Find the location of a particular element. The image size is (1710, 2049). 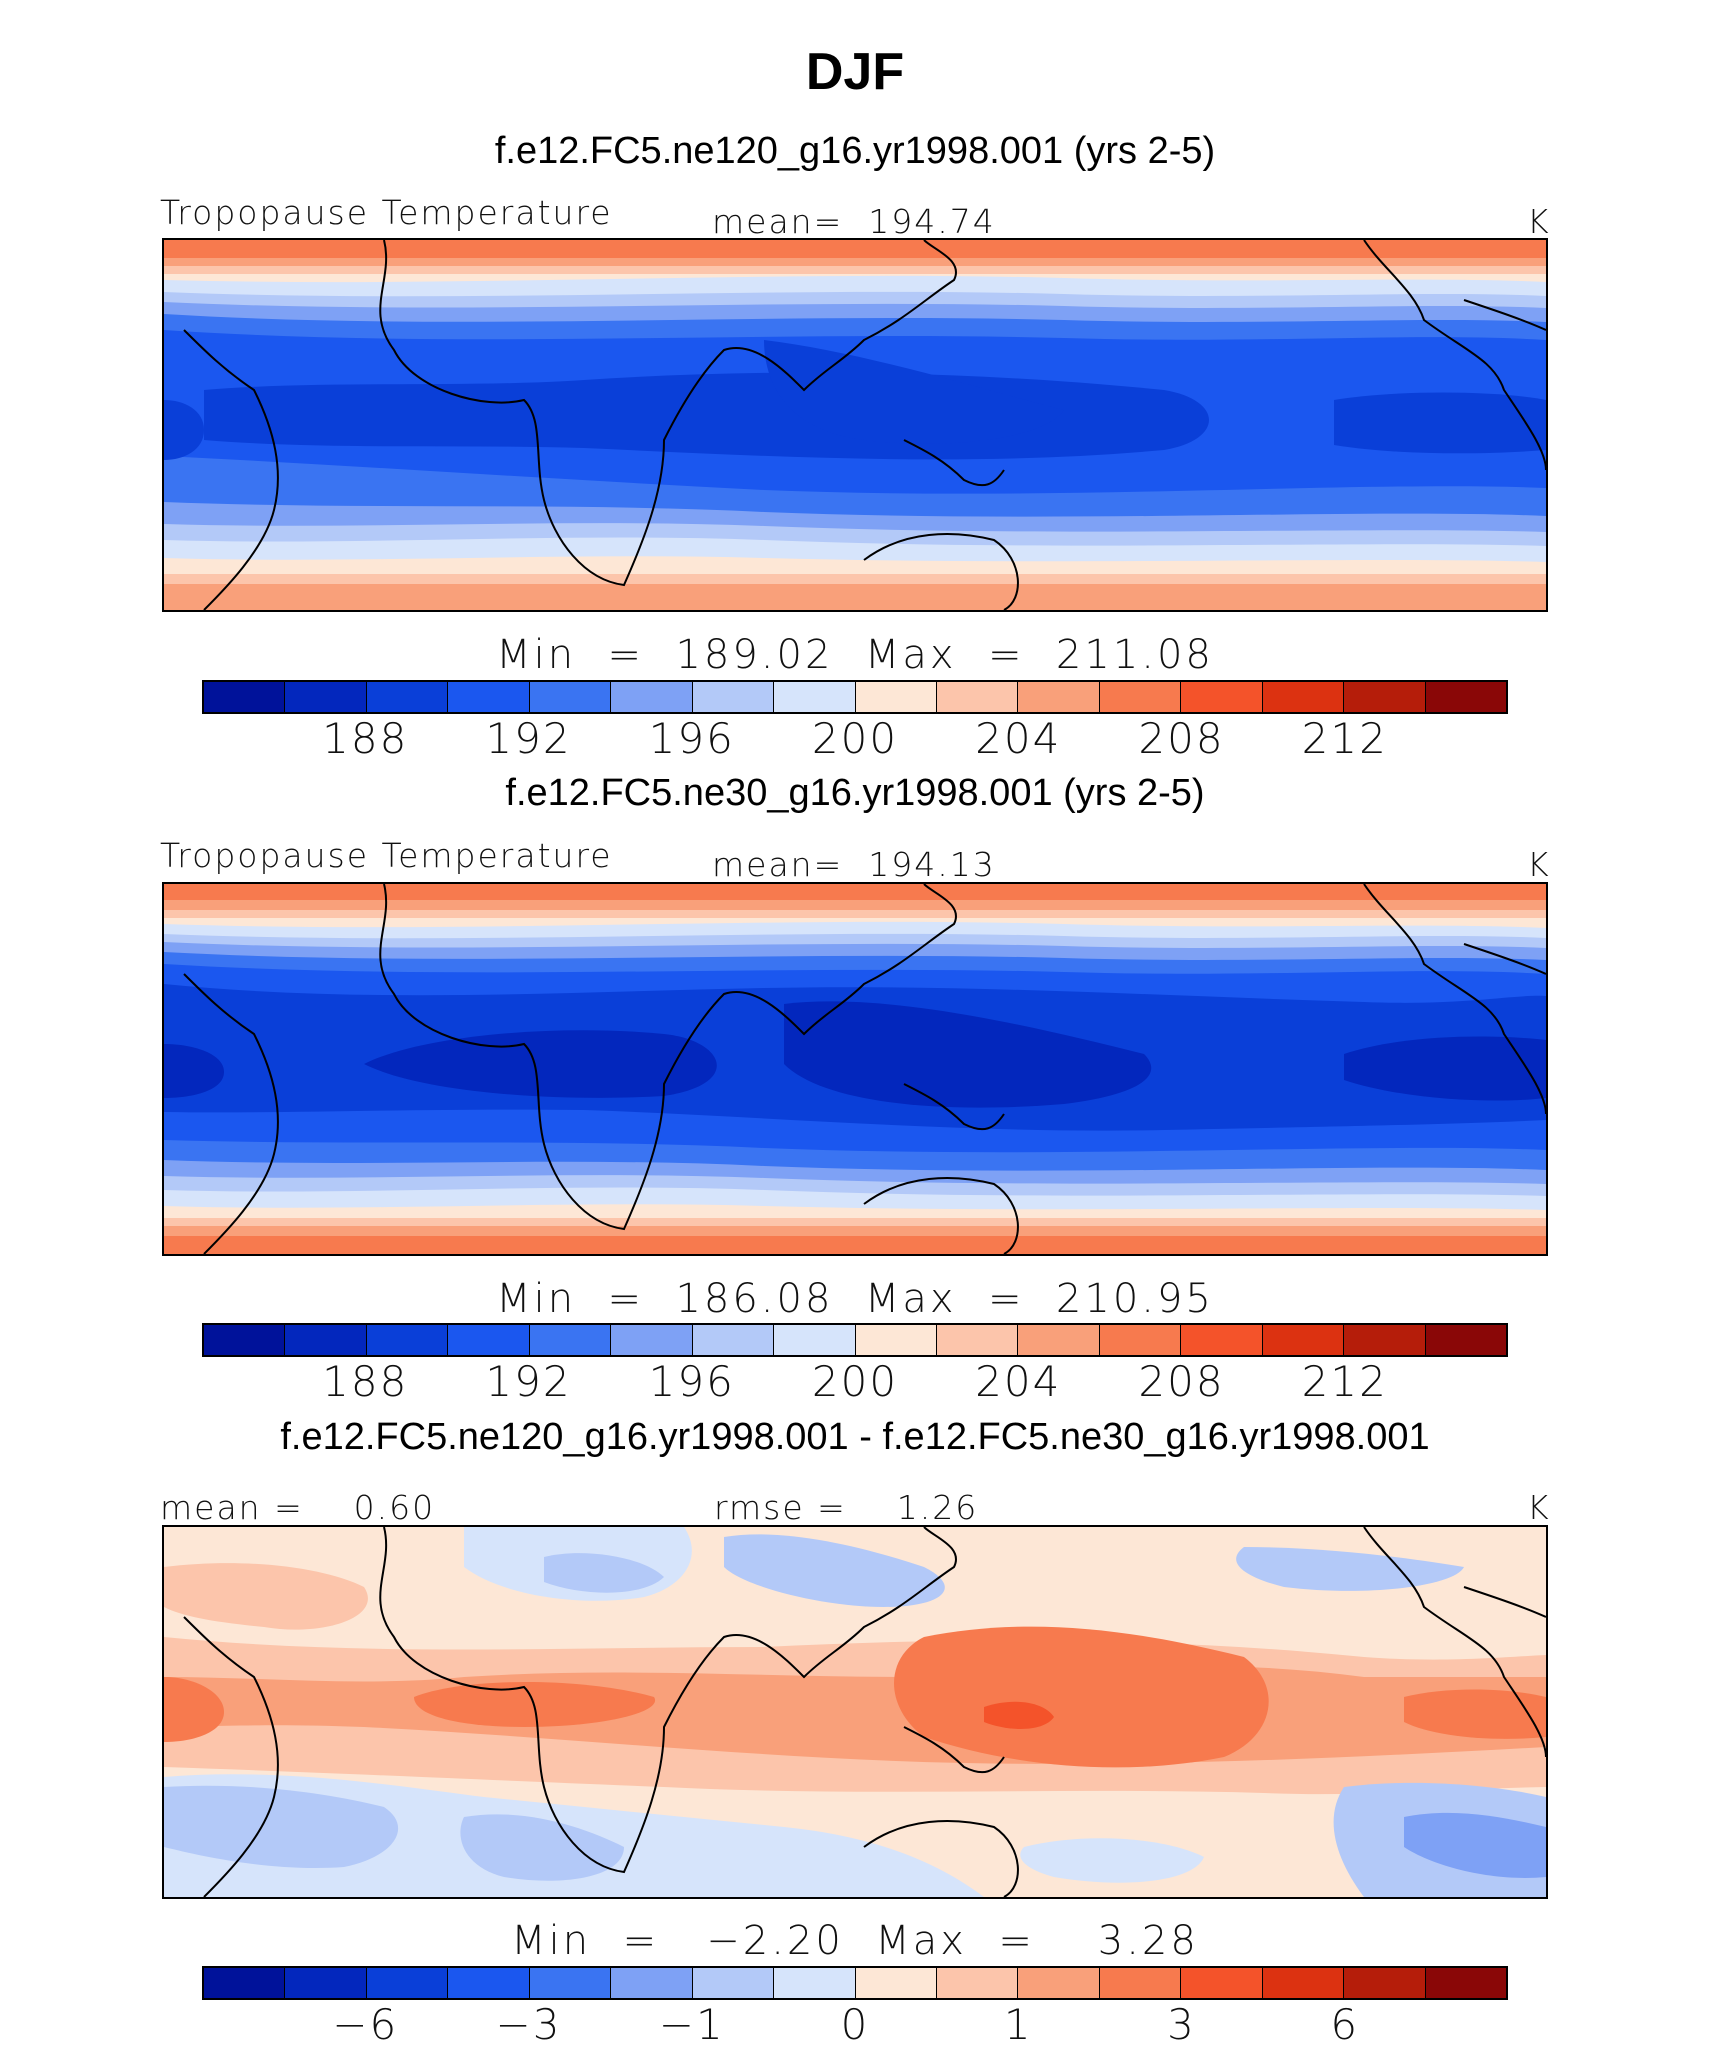

panel-1-contour-field is located at coordinates (855, 425).